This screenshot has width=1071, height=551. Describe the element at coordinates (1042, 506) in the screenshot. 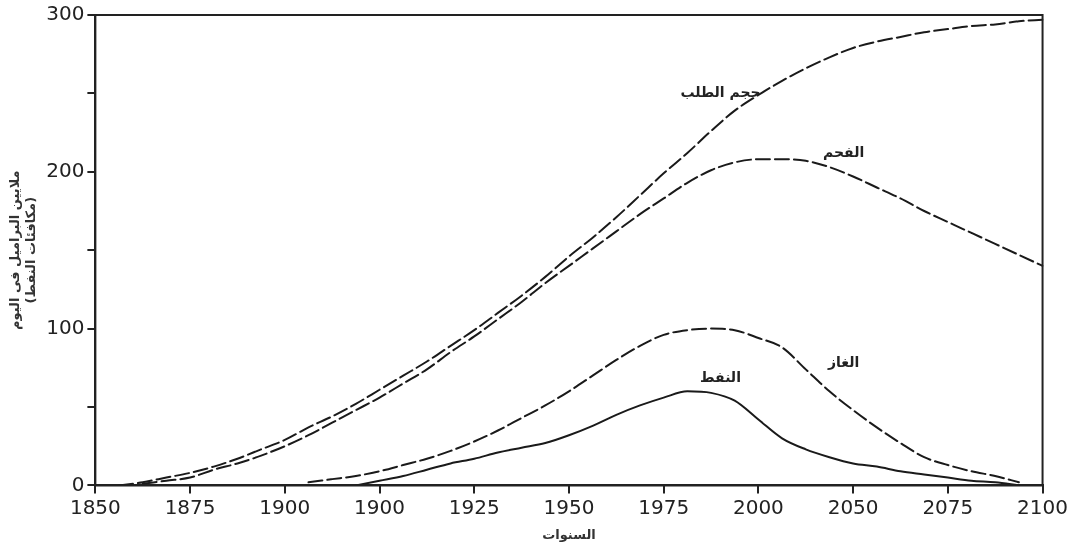

I see `x-tick-label: 2100` at that location.